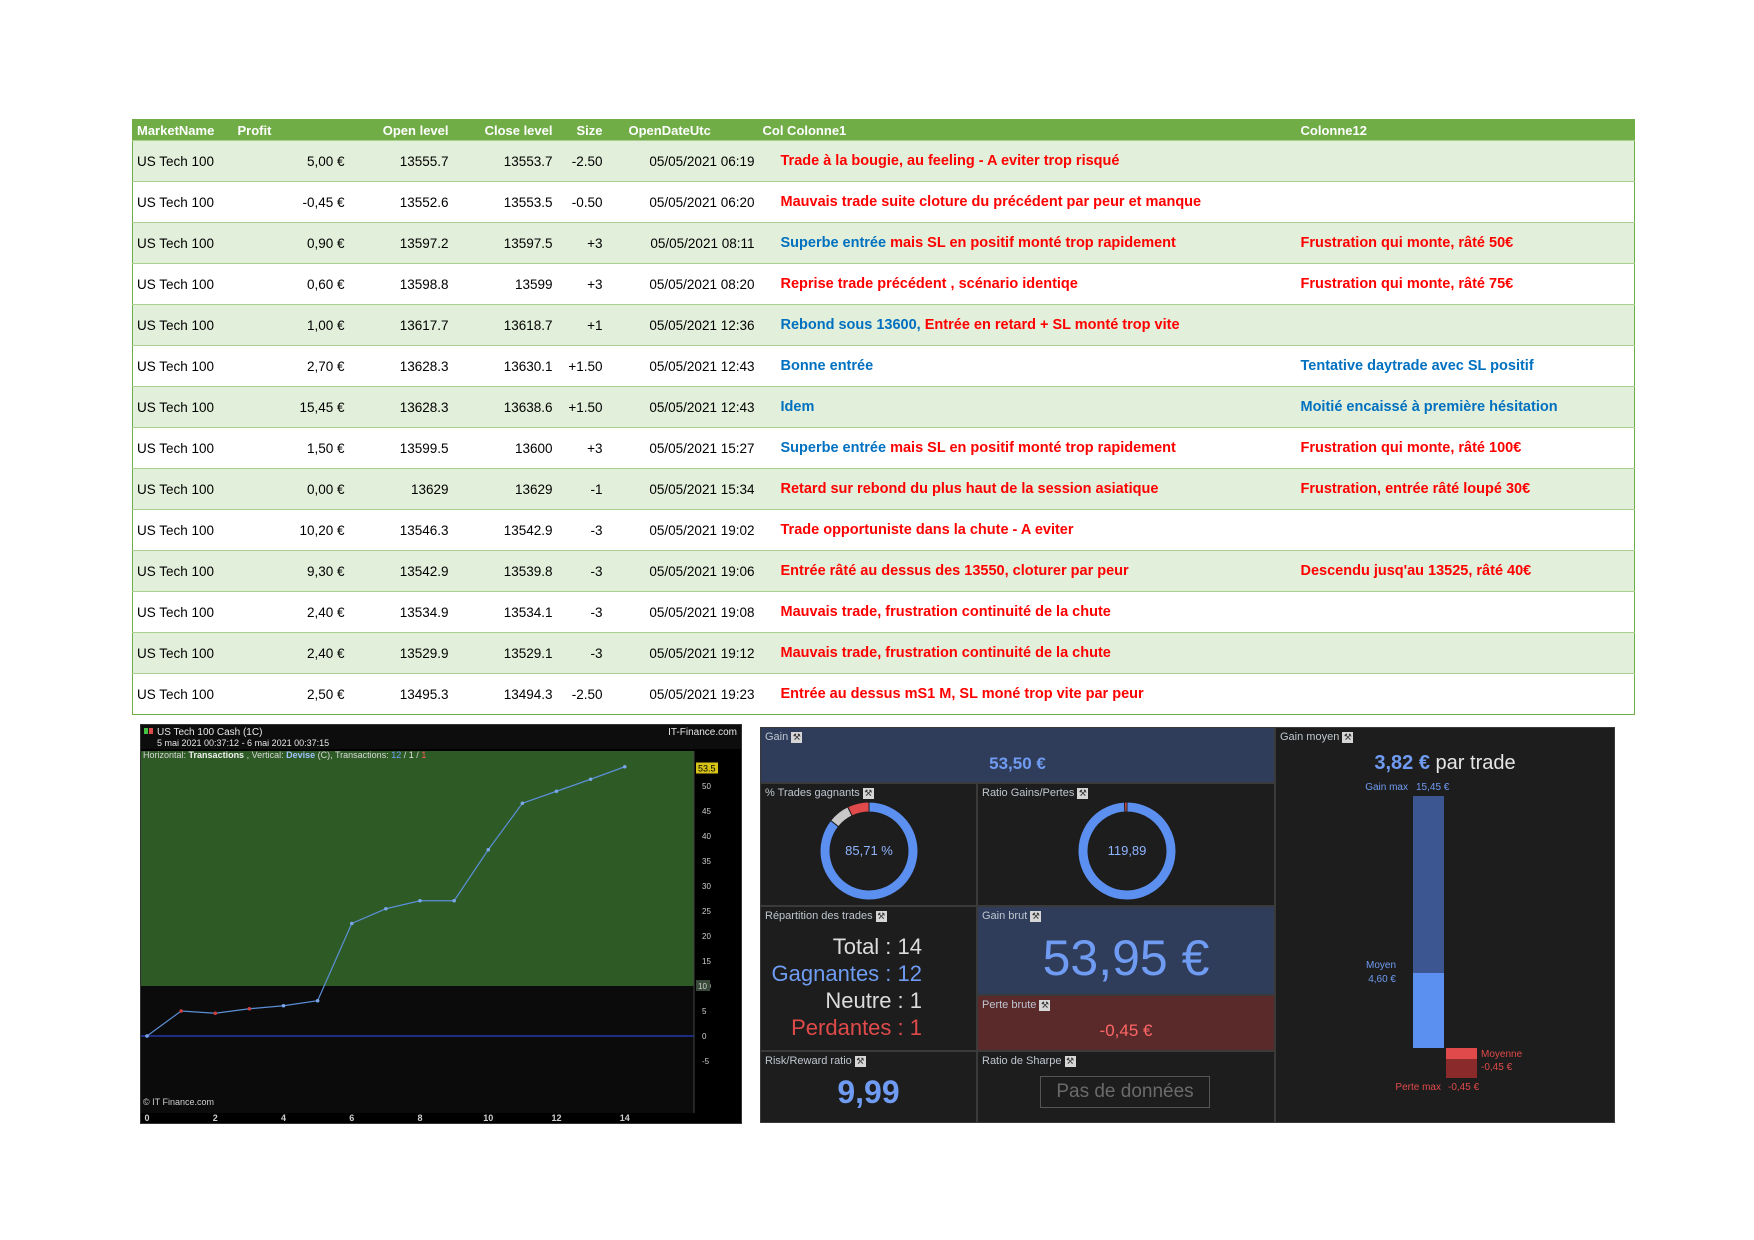 Image resolution: width=1754 pixels, height=1240 pixels. What do you see at coordinates (1317, 737) in the screenshot?
I see `tile-gain-moyen-header: Gain moyen ⚒` at bounding box center [1317, 737].